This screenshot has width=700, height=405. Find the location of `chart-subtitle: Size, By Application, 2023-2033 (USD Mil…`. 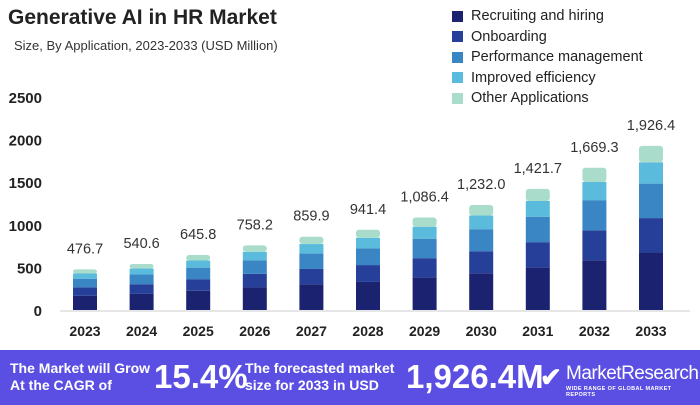

chart-subtitle: Size, By Application, 2023-2033 (USD Mil… is located at coordinates (146, 45).